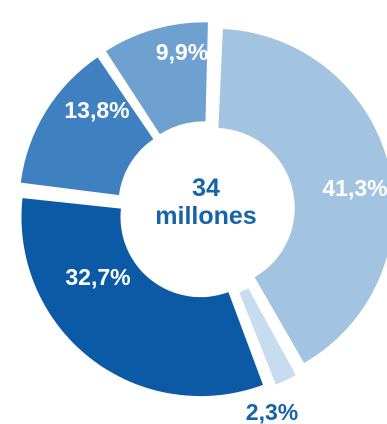  Describe the element at coordinates (205, 216) in the screenshot. I see `center-unit: millones` at that location.